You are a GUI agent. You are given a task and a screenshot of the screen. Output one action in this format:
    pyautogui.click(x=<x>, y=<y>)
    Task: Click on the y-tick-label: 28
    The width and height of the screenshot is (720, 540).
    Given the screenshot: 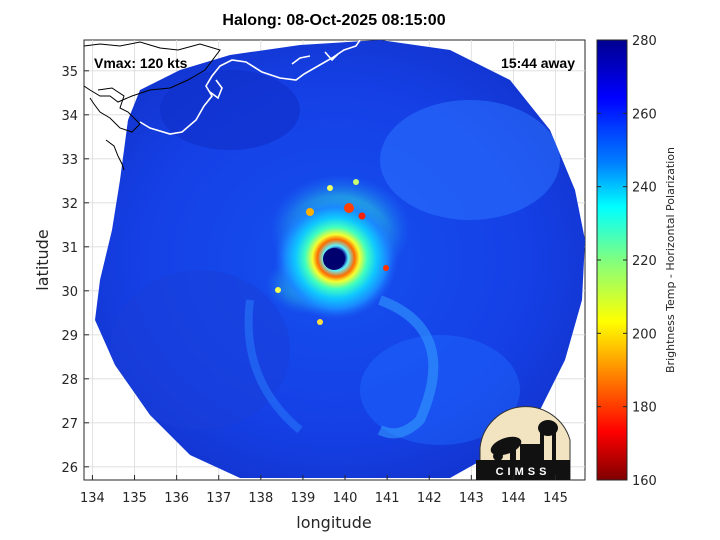 What is the action you would take?
    pyautogui.click(x=69, y=380)
    